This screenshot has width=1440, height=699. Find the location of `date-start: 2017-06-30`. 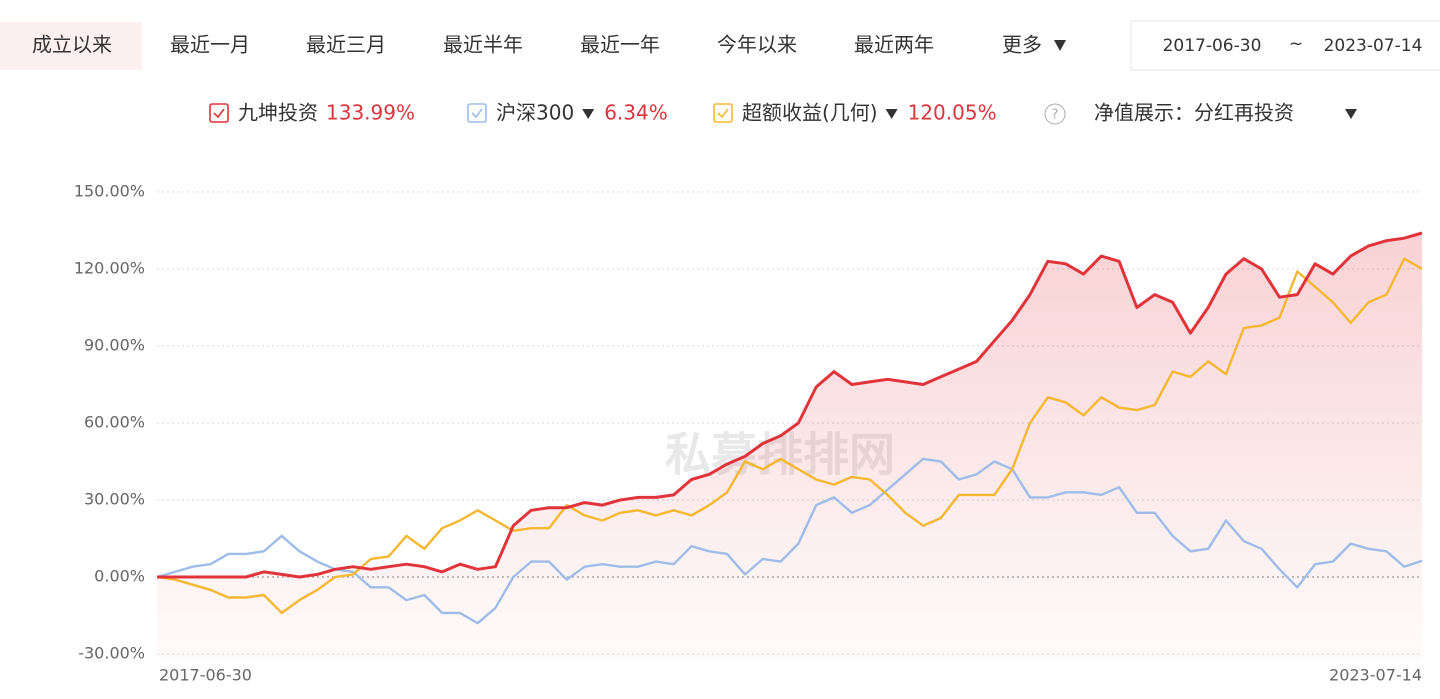

date-start: 2017-06-30 is located at coordinates (1212, 46).